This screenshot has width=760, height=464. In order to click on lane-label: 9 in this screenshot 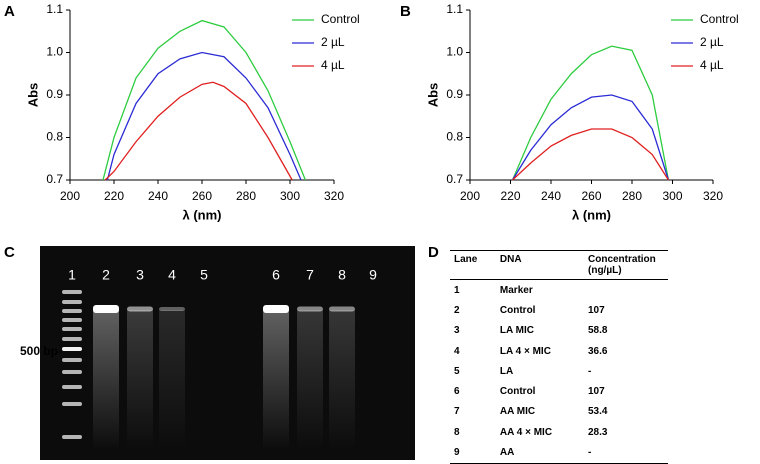, I will do `click(373, 275)`.